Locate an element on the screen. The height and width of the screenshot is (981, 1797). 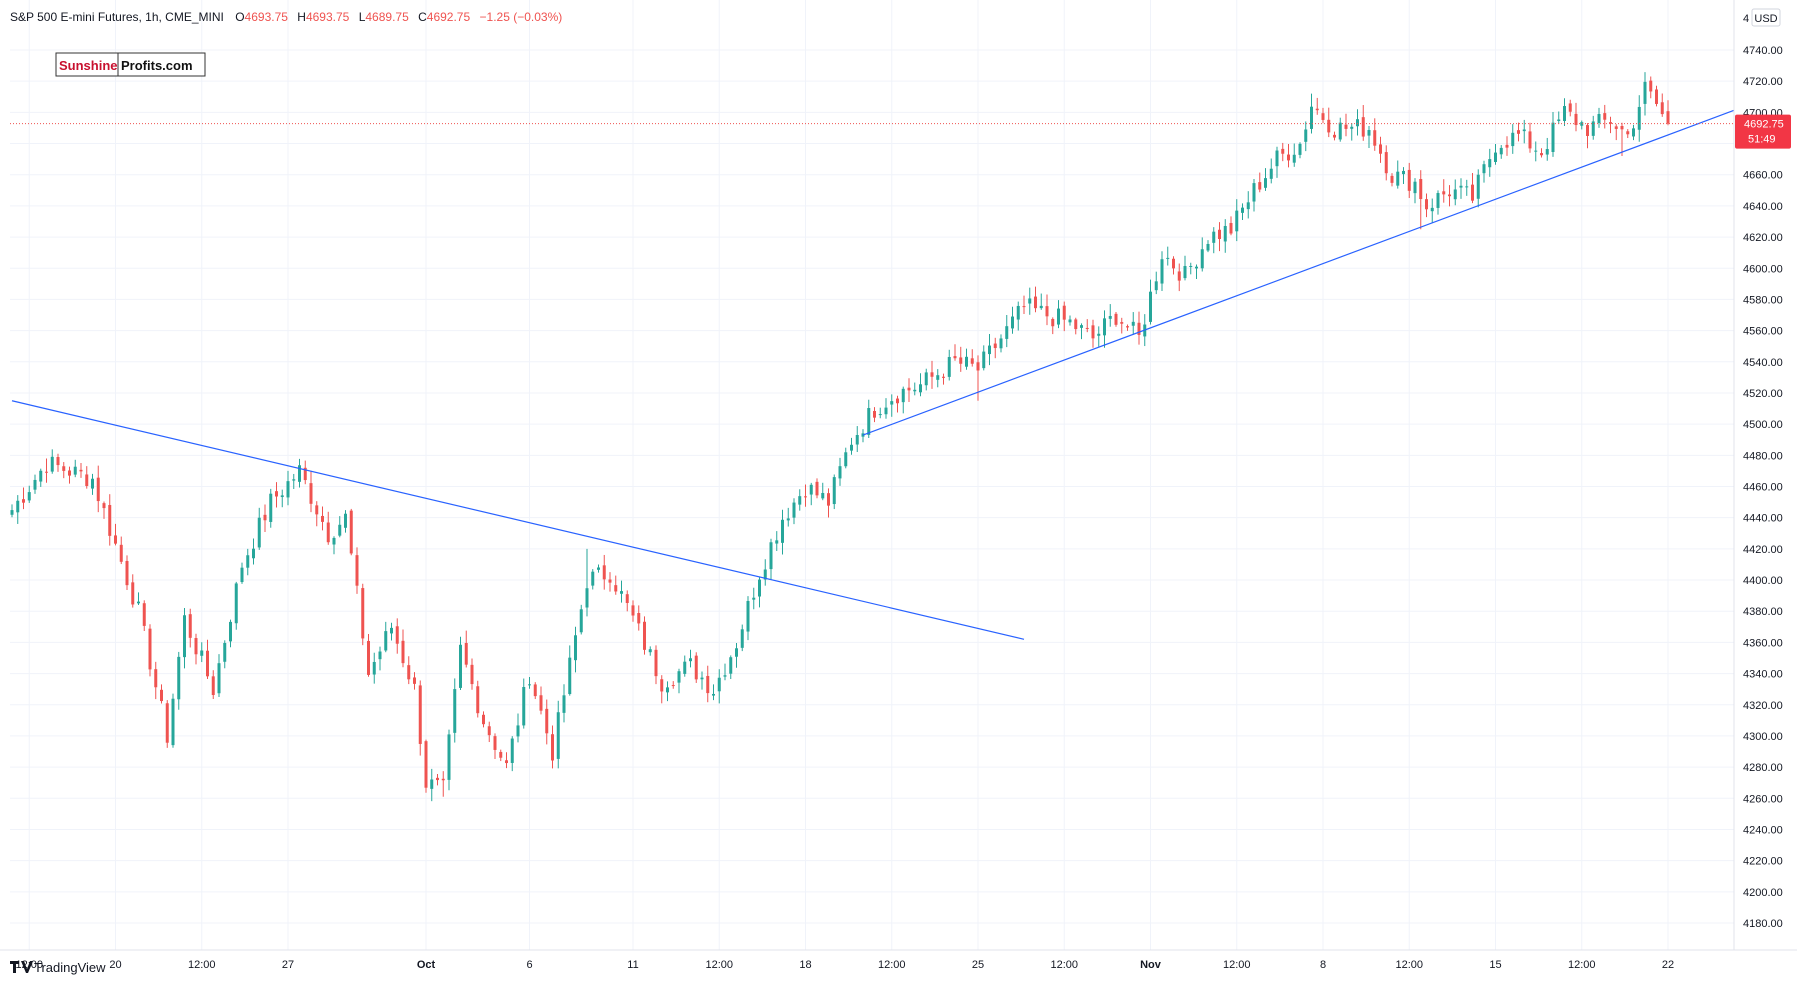
trendline is located at coordinates (518, 520).